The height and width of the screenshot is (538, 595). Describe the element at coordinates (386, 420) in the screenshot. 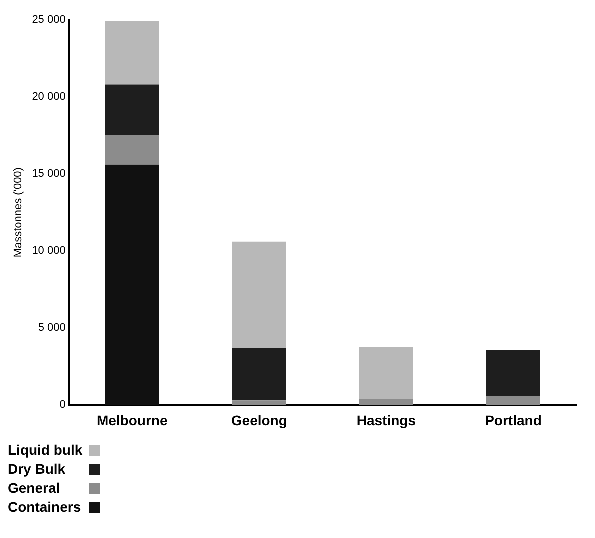

I see `x-tick-label: Hastings` at that location.